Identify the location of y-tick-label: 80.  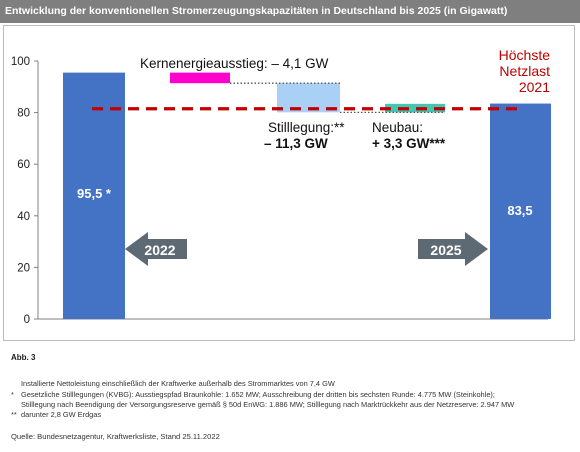
(23, 114).